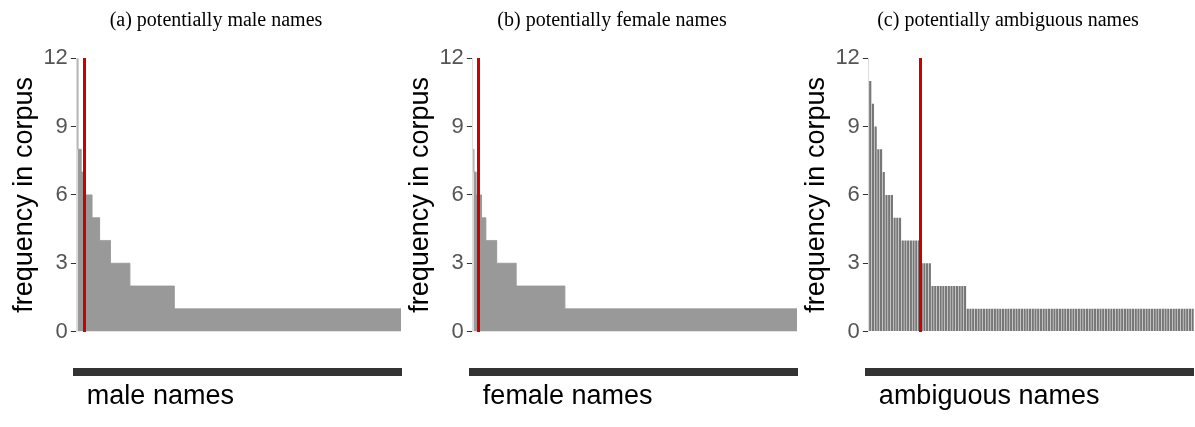 This screenshot has height=427, width=1195. What do you see at coordinates (612, 20) in the screenshot?
I see `chart-title: (b) potentially female names` at bounding box center [612, 20].